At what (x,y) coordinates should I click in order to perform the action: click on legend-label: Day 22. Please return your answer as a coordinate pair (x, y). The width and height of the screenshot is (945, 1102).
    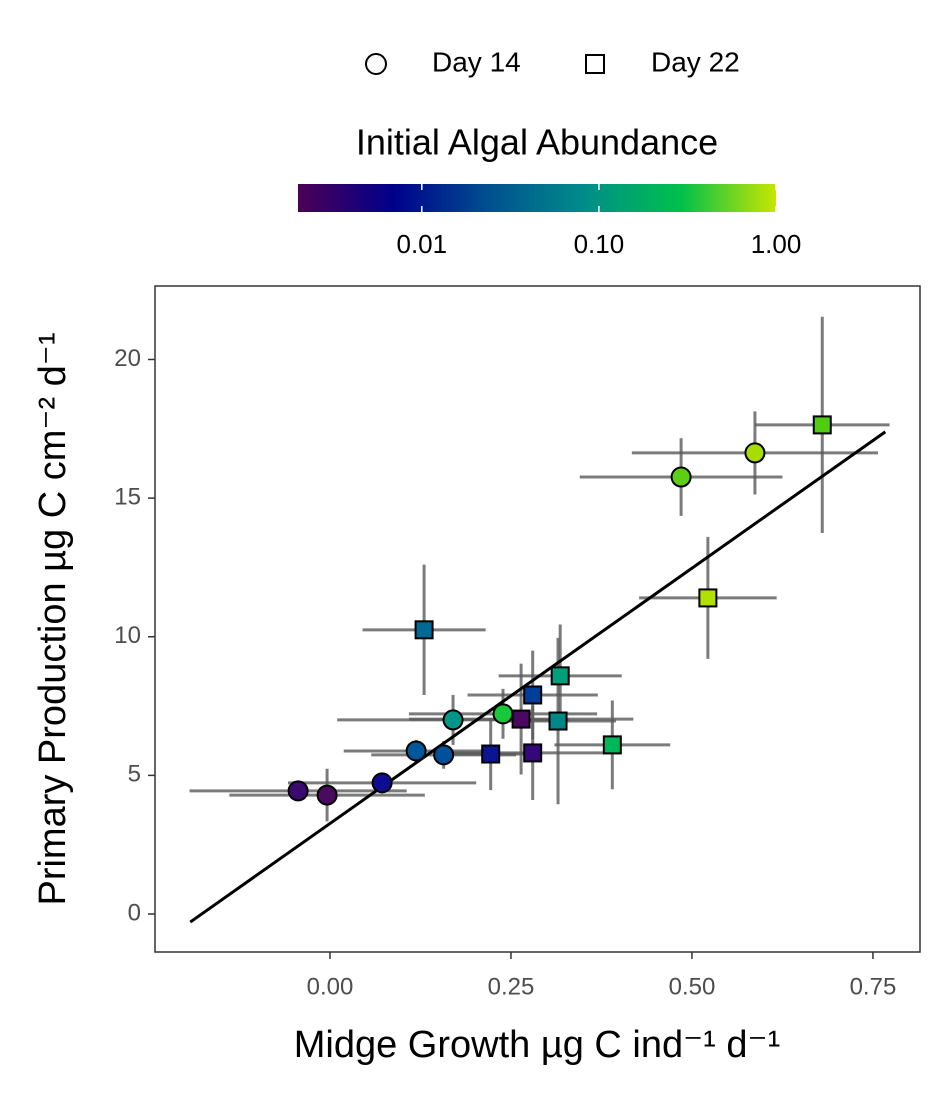
    Looking at the image, I should click on (695, 61).